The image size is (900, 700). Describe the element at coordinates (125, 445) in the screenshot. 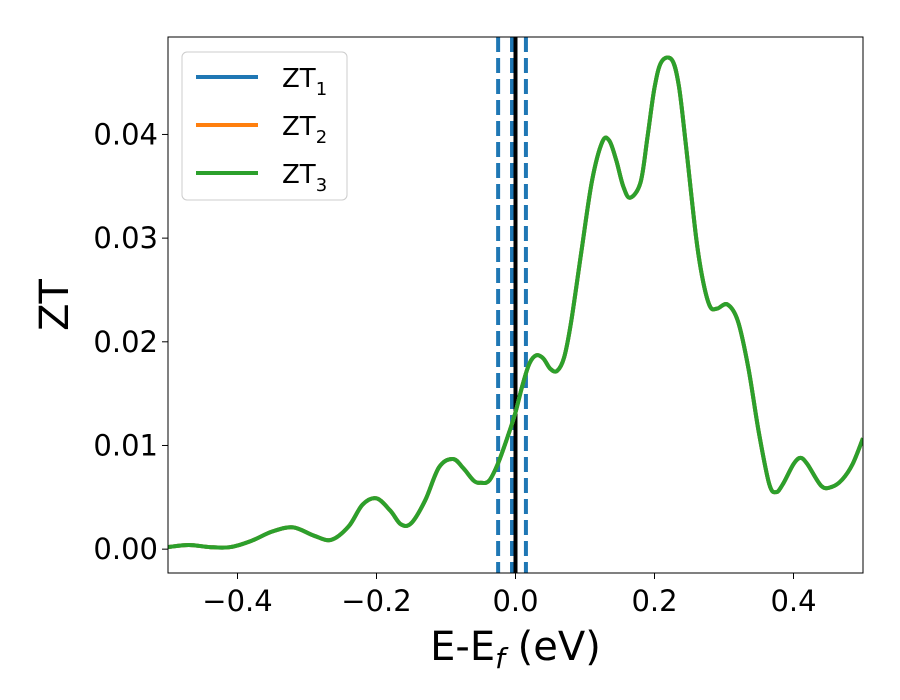

I see `y-tick-label: 0.01` at that location.